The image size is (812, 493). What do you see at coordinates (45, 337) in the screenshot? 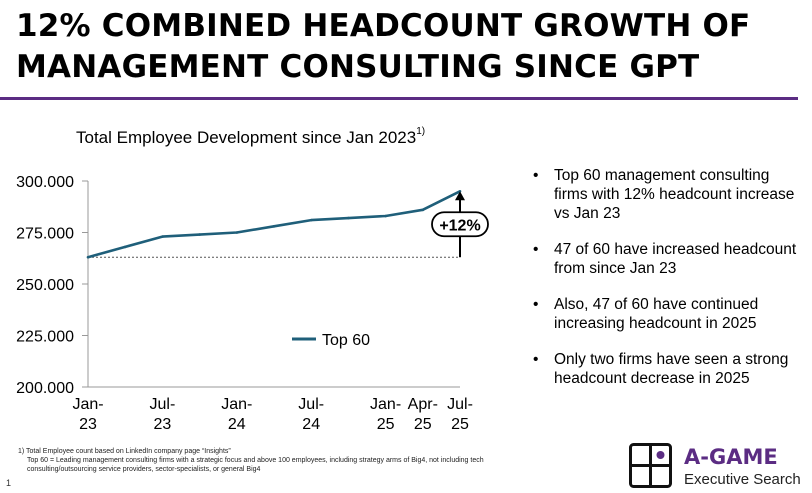
I see `y-tick-label: 225.000` at bounding box center [45, 337].